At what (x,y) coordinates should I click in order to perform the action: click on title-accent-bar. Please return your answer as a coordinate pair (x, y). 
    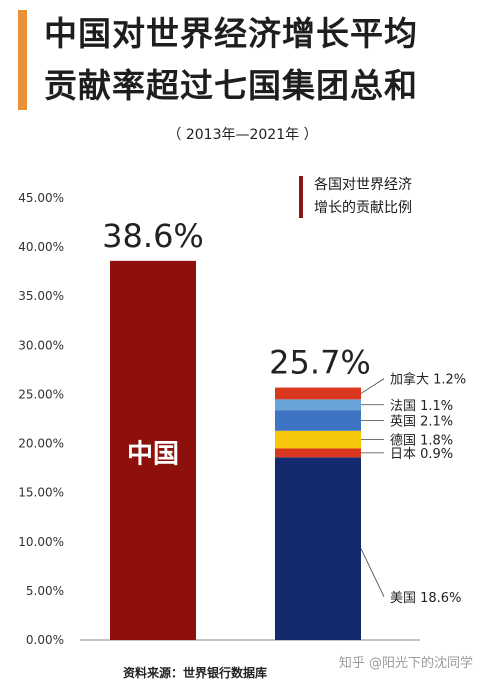
    Looking at the image, I should click on (22, 60).